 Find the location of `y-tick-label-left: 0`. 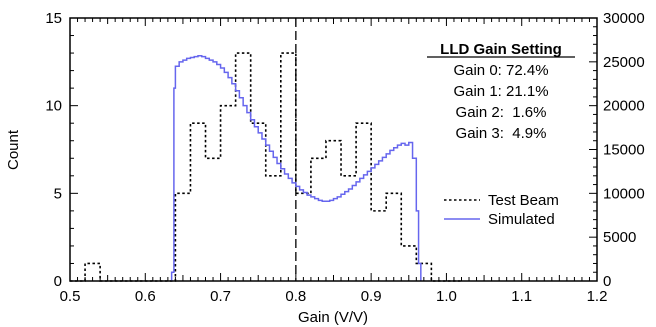

y-tick-label-left: 0 is located at coordinates (58, 281).